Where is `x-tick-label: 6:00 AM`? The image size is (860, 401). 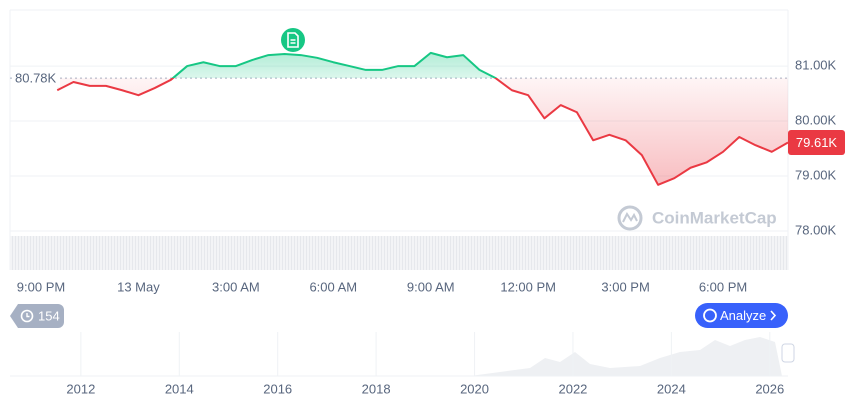
x-tick-label: 6:00 AM is located at coordinates (333, 286).